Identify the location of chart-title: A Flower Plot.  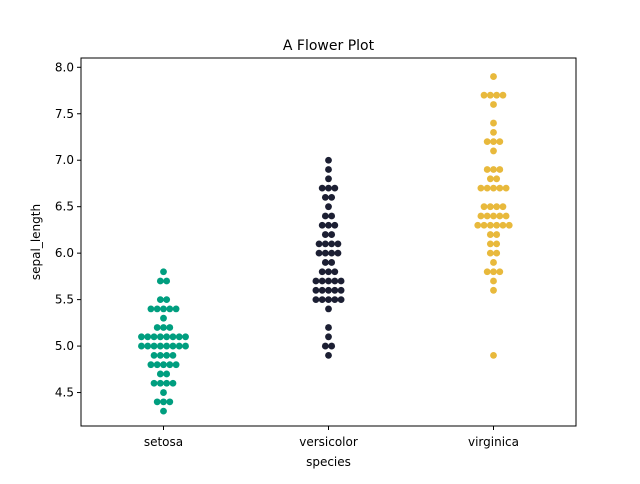
(329, 46).